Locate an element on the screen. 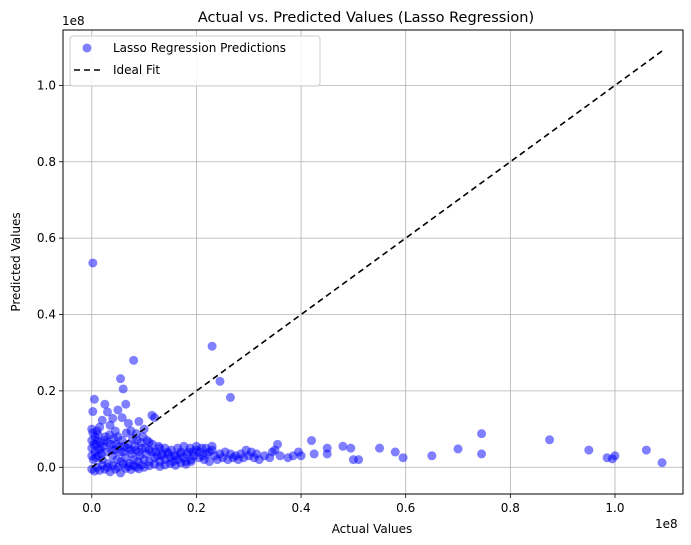 This screenshot has width=691, height=545. legend-box is located at coordinates (195, 61).